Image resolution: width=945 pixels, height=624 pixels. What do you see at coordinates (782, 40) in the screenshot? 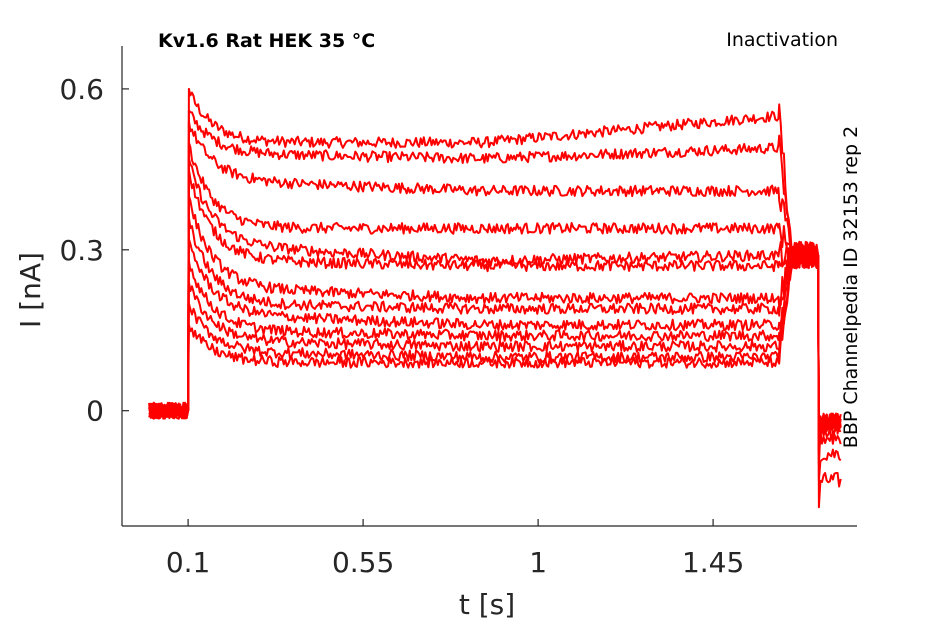
I see `protocol-label: Inactivation` at bounding box center [782, 40].